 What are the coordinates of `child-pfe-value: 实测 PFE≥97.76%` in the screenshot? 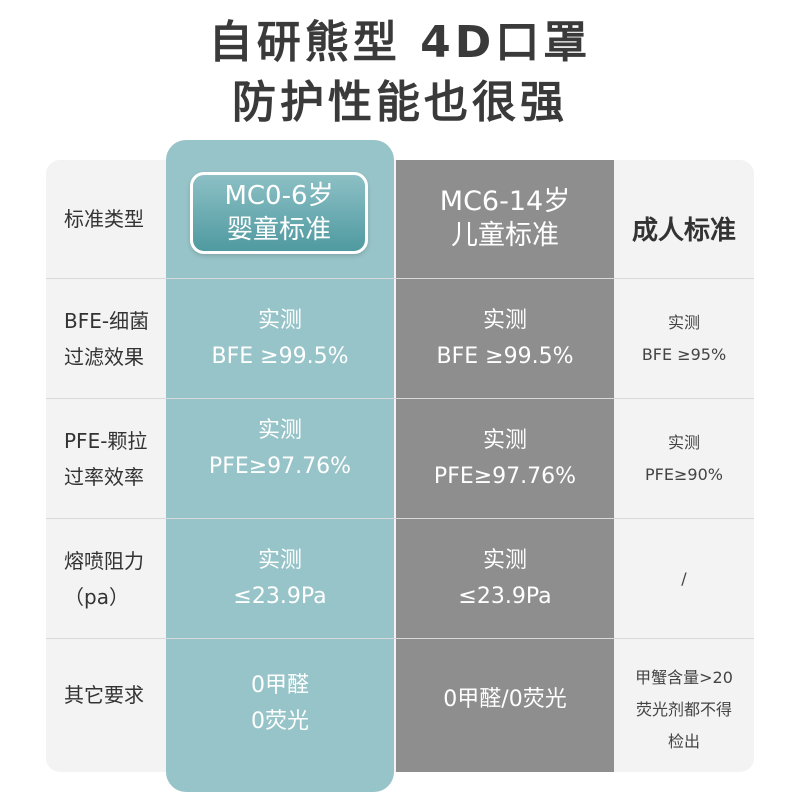 It's located at (505, 459).